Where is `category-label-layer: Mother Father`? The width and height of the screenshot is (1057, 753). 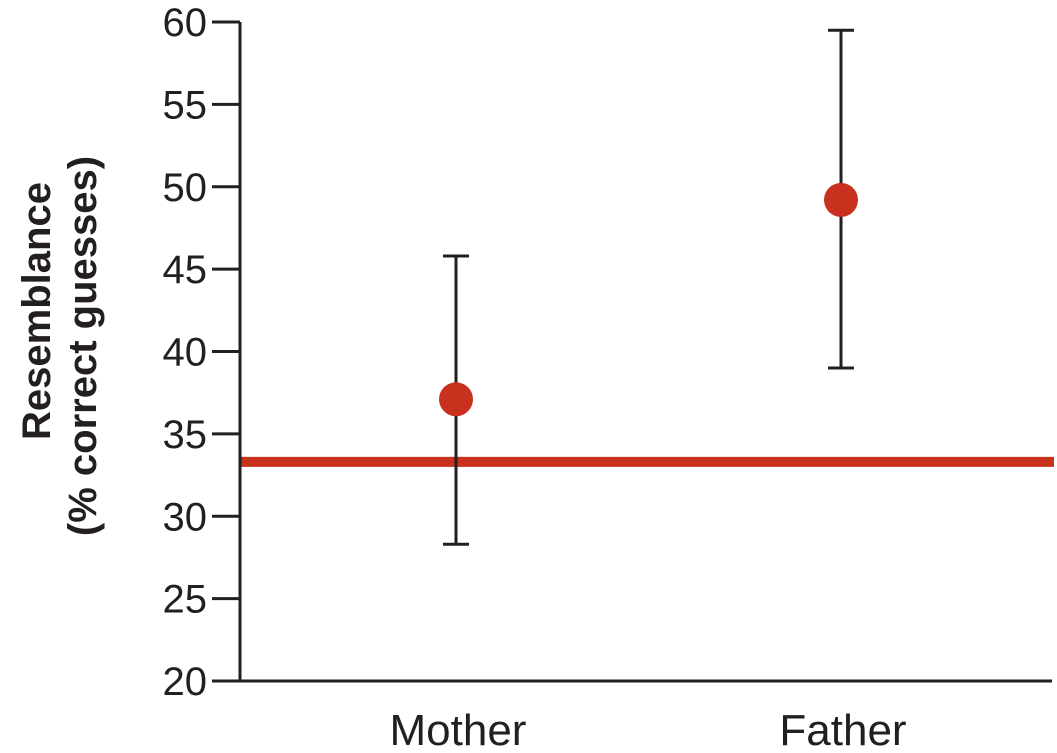 category-label-layer: Mother Father is located at coordinates (648, 729).